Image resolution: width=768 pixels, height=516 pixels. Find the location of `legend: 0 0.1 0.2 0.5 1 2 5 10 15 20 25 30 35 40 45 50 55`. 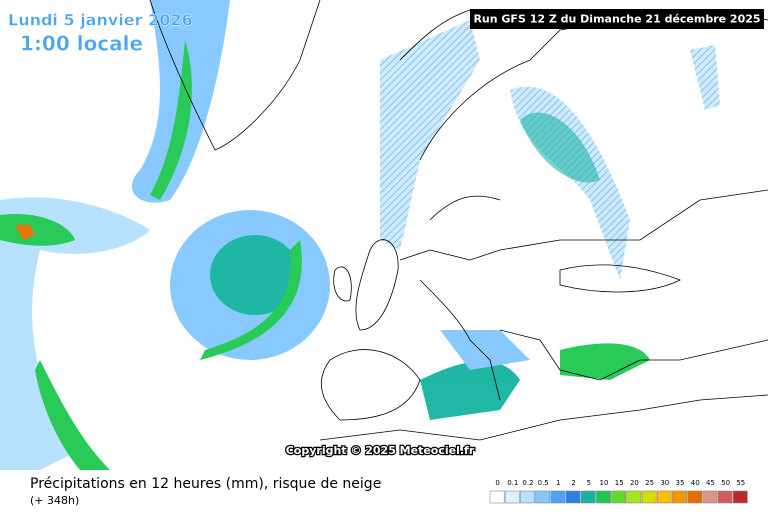

legend: 0 0.1 0.2 0.5 1 2 5 10 15 20 25 30 35 40 45 50 55 is located at coordinates (618, 491).